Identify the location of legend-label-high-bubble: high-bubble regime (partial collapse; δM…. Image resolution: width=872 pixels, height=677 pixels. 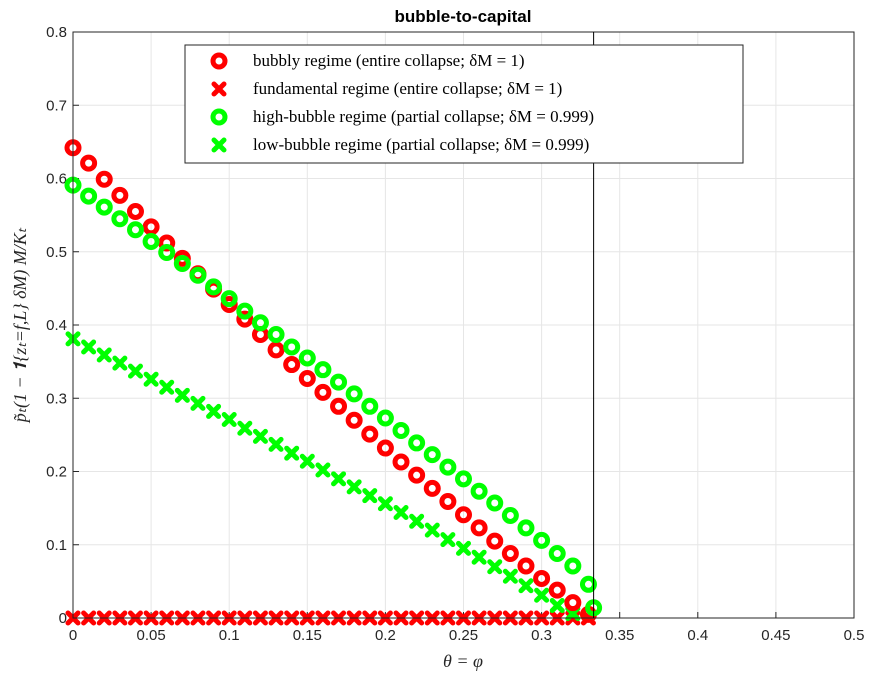
(423, 116).